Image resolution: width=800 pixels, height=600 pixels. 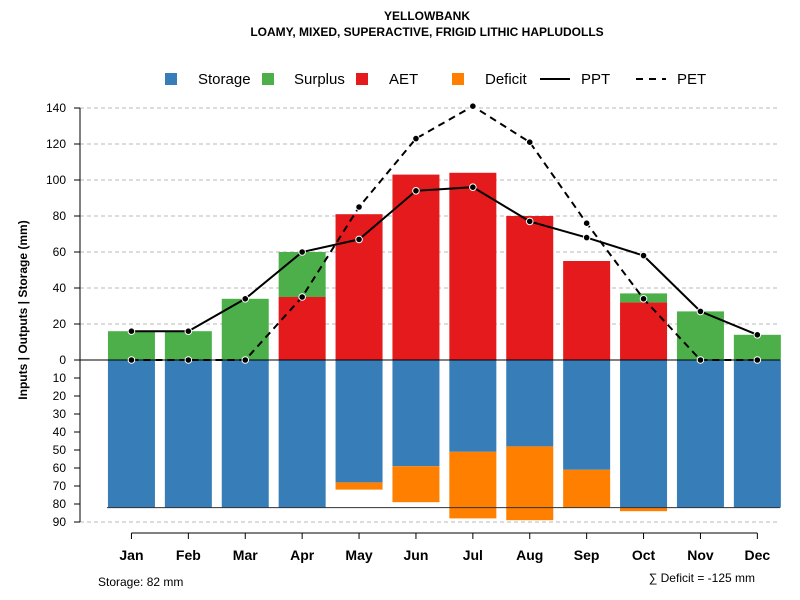 What do you see at coordinates (245, 360) in the screenshot?
I see `point-pet-mar` at bounding box center [245, 360].